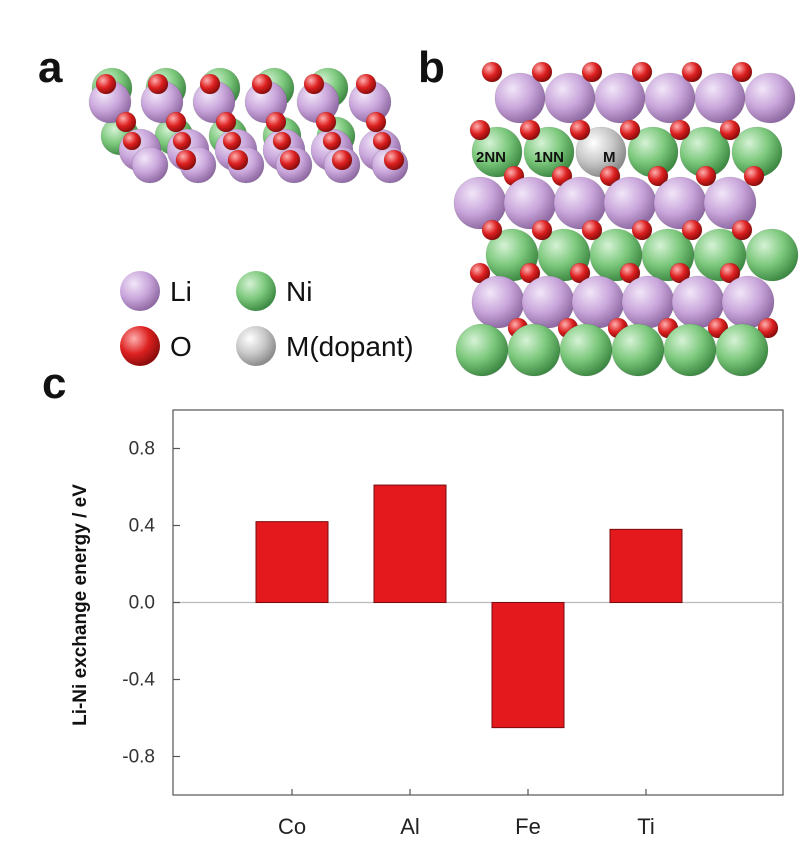  What do you see at coordinates (256, 346) in the screenshot?
I see `legend-dopant-swatch` at bounding box center [256, 346].